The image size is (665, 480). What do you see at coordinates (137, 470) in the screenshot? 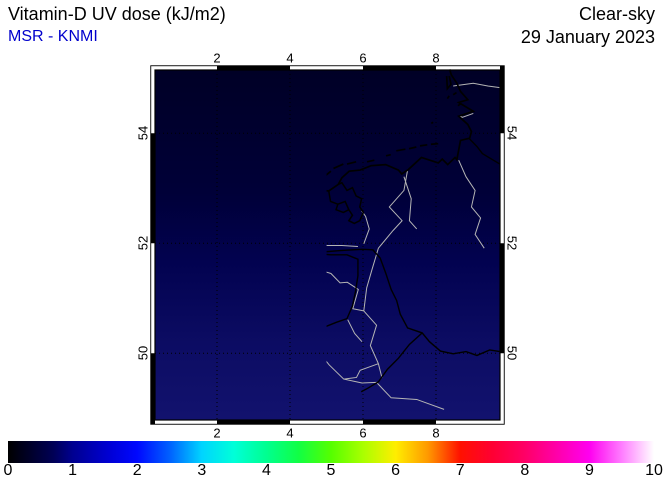
I see `colorbar-tick-2: 2` at bounding box center [137, 470].